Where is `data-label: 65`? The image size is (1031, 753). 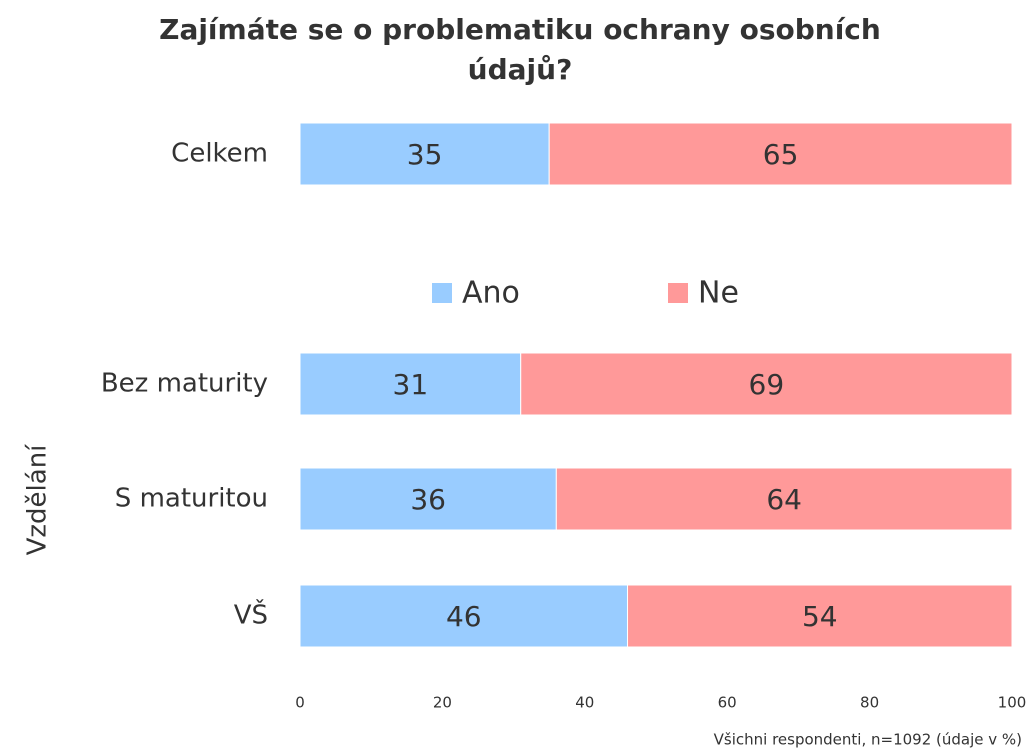 data-label: 65 is located at coordinates (781, 154).